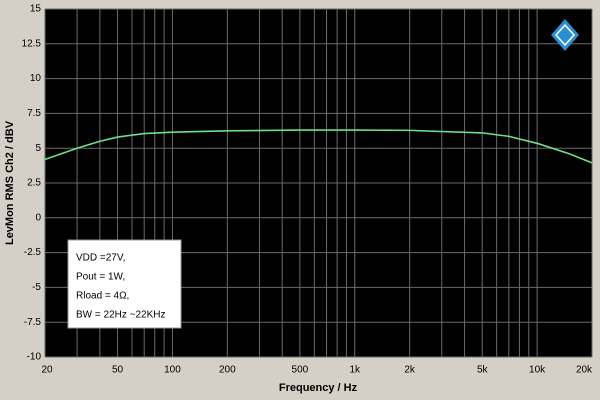 This screenshot has width=600, height=400. What do you see at coordinates (10, 182) in the screenshot?
I see `y-axis-title: LevMon RMS Ch2 / dBV` at bounding box center [10, 182].